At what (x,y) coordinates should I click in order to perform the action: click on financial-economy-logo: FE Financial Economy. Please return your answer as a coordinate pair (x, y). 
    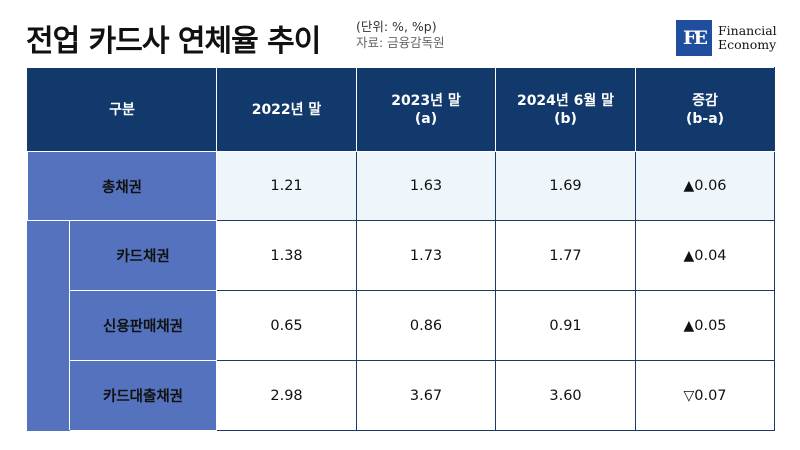
    Looking at the image, I should click on (726, 38).